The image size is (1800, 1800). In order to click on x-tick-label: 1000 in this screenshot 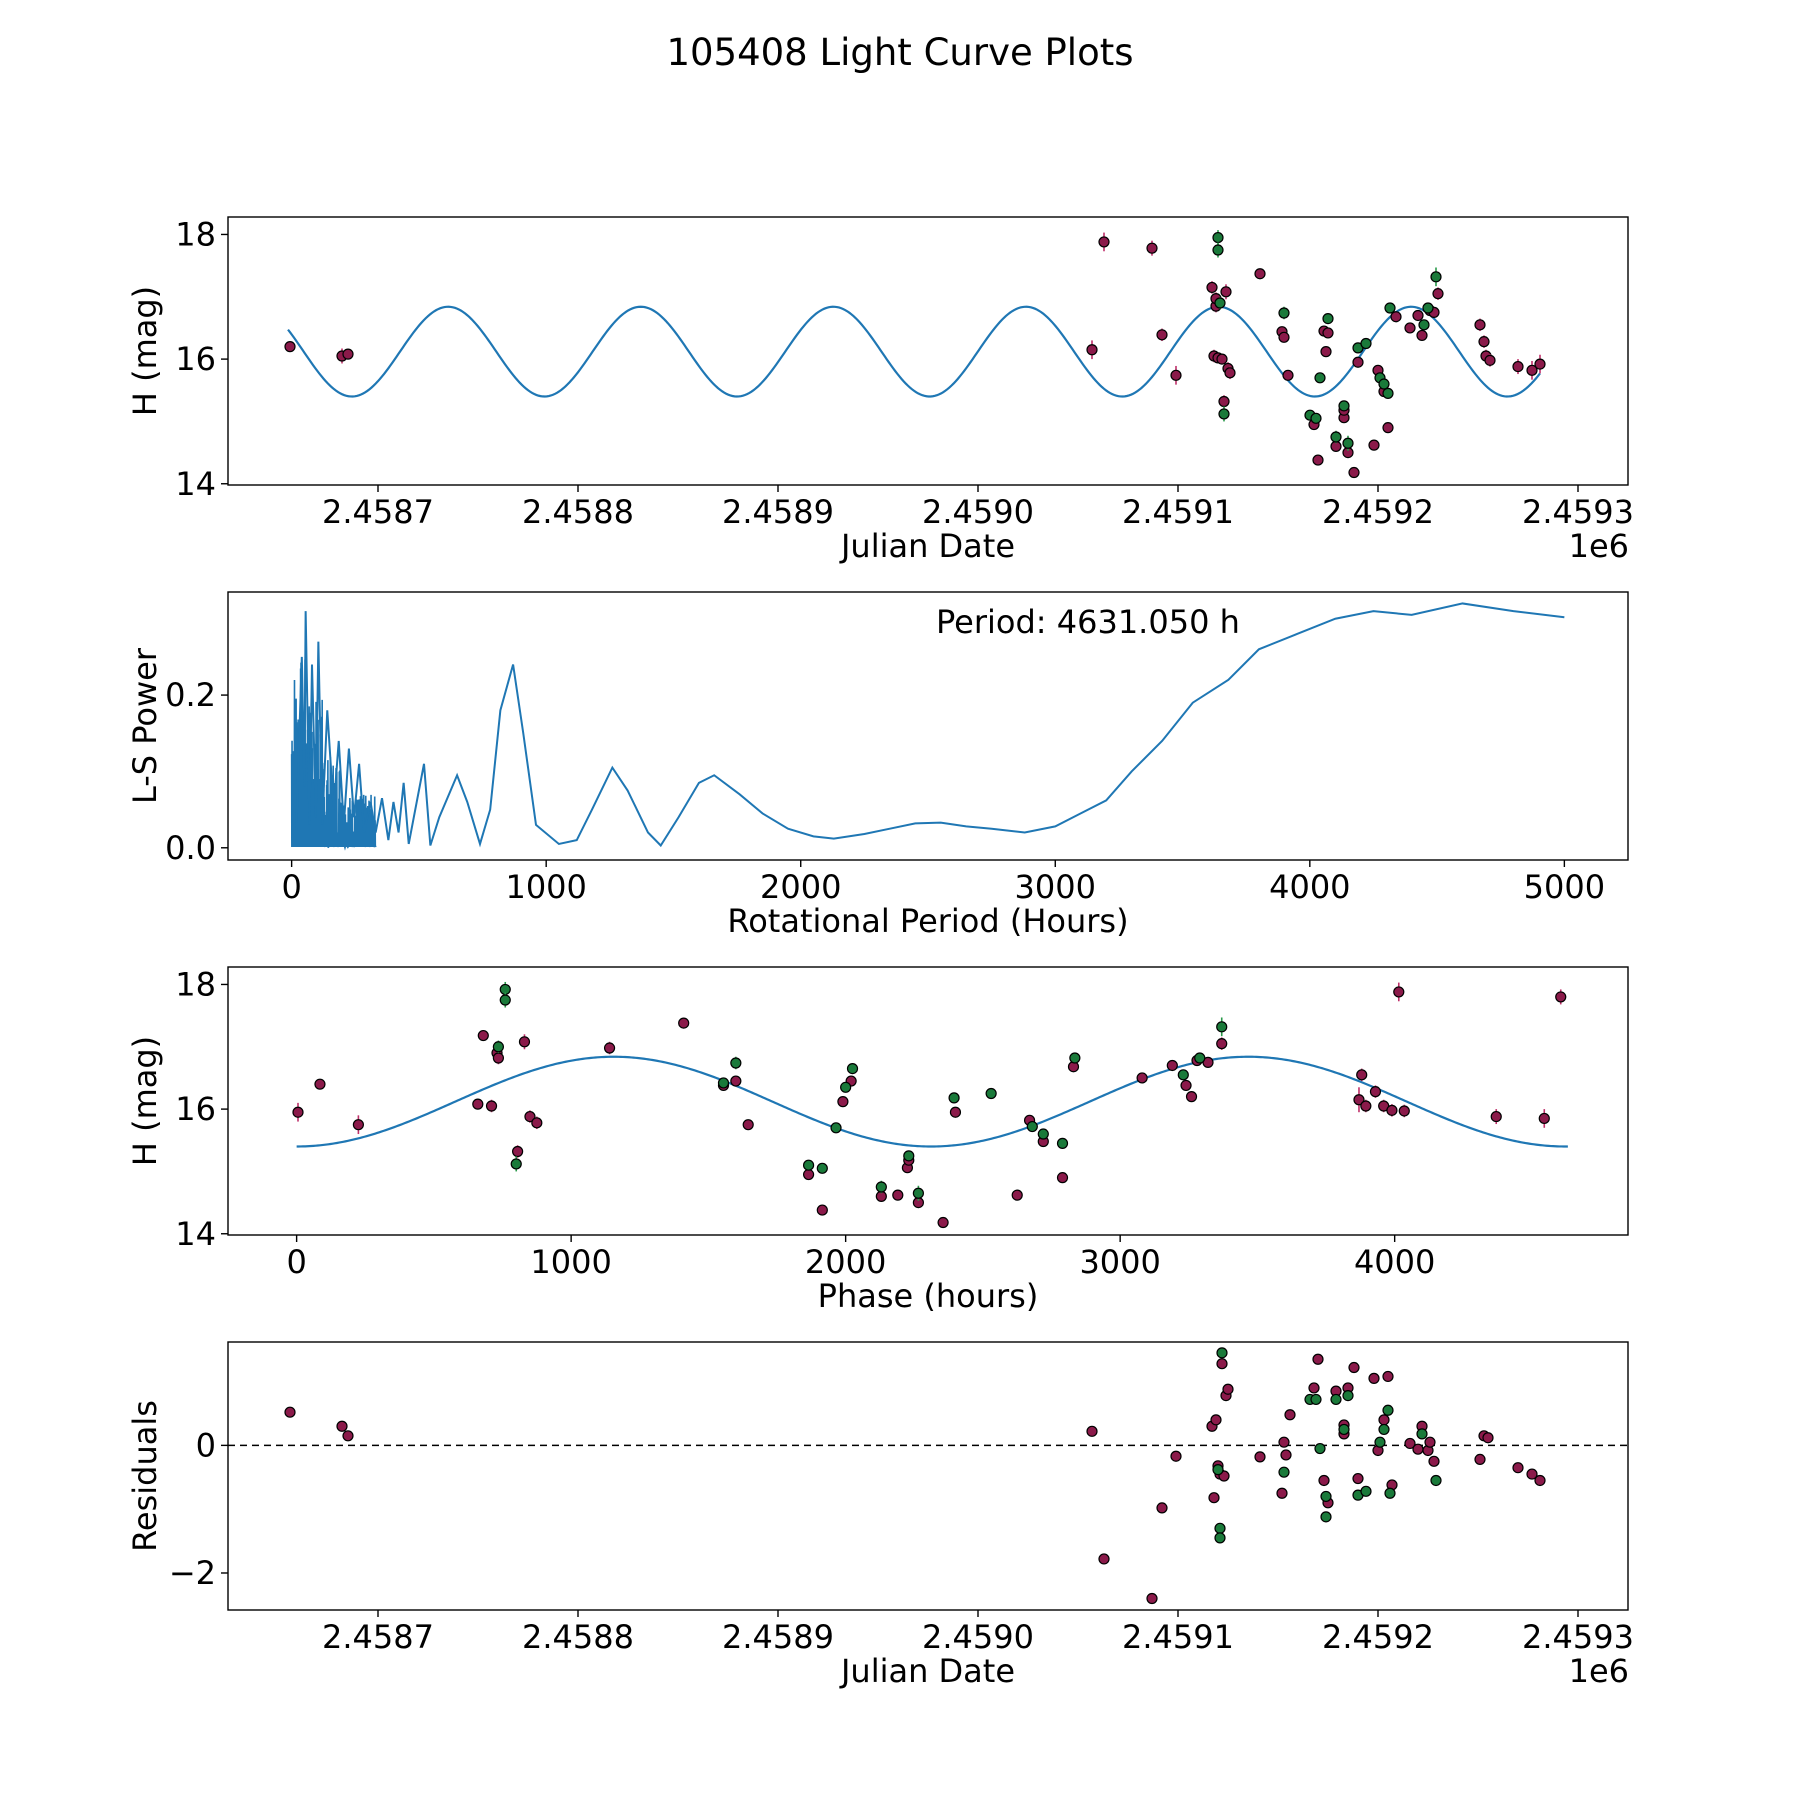, I will do `click(545, 887)`.